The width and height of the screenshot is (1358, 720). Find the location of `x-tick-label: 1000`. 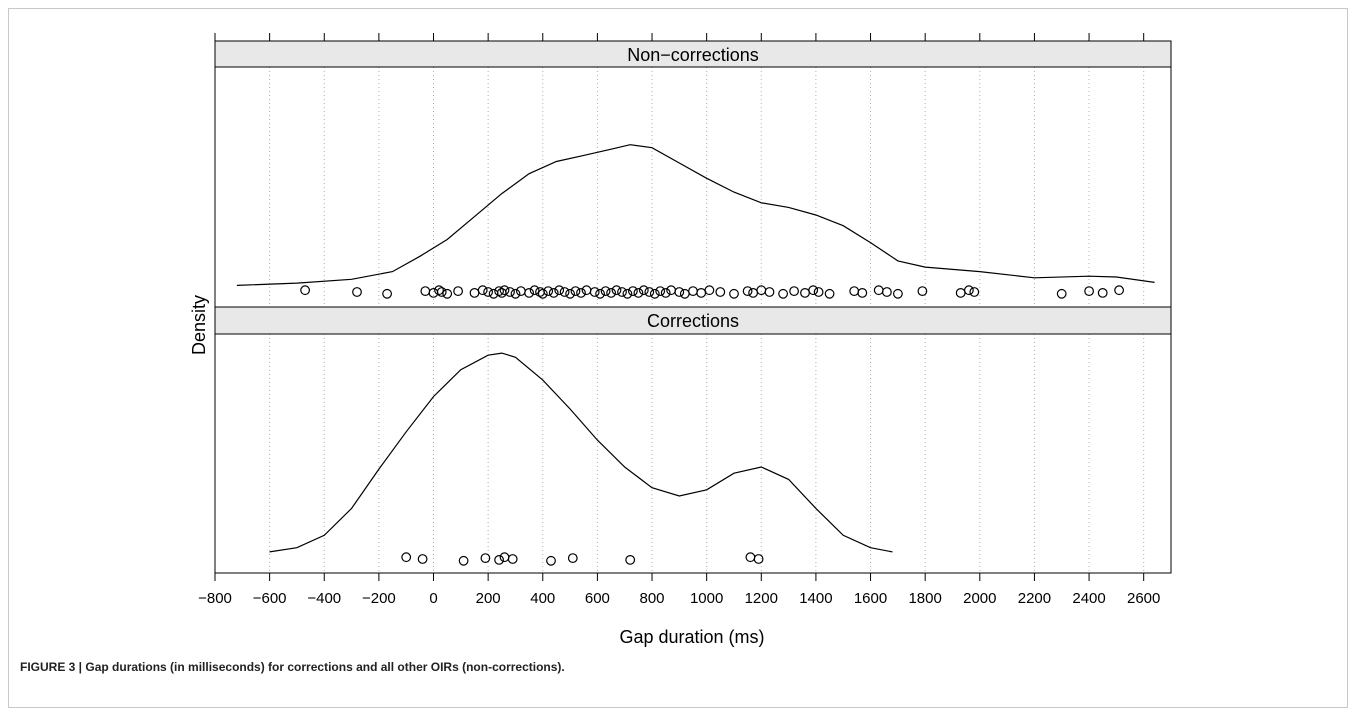

x-tick-label: 1000 is located at coordinates (706, 598).